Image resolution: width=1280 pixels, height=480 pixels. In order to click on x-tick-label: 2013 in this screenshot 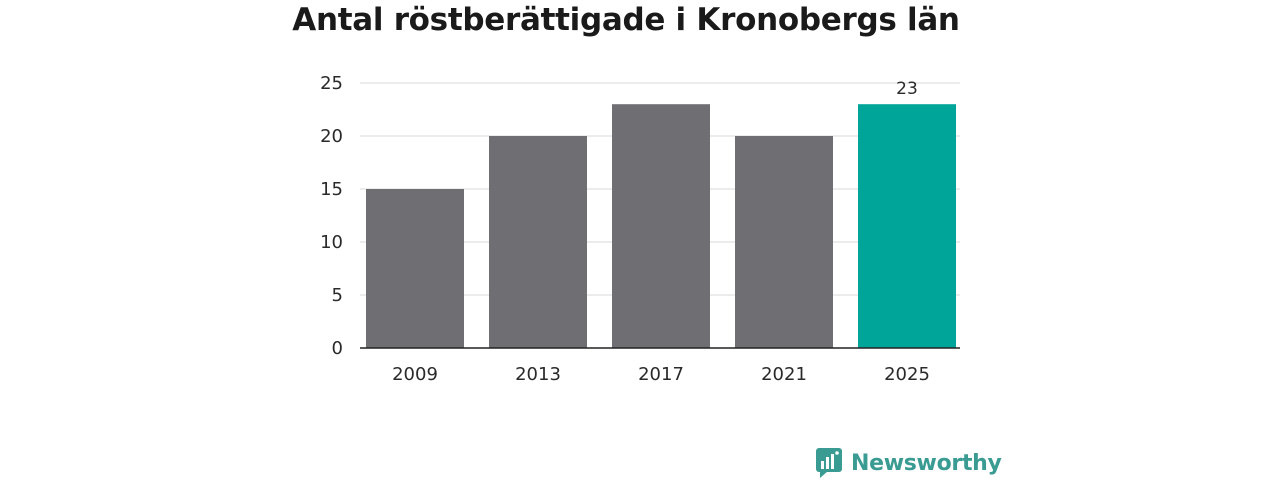, I will do `click(538, 374)`.